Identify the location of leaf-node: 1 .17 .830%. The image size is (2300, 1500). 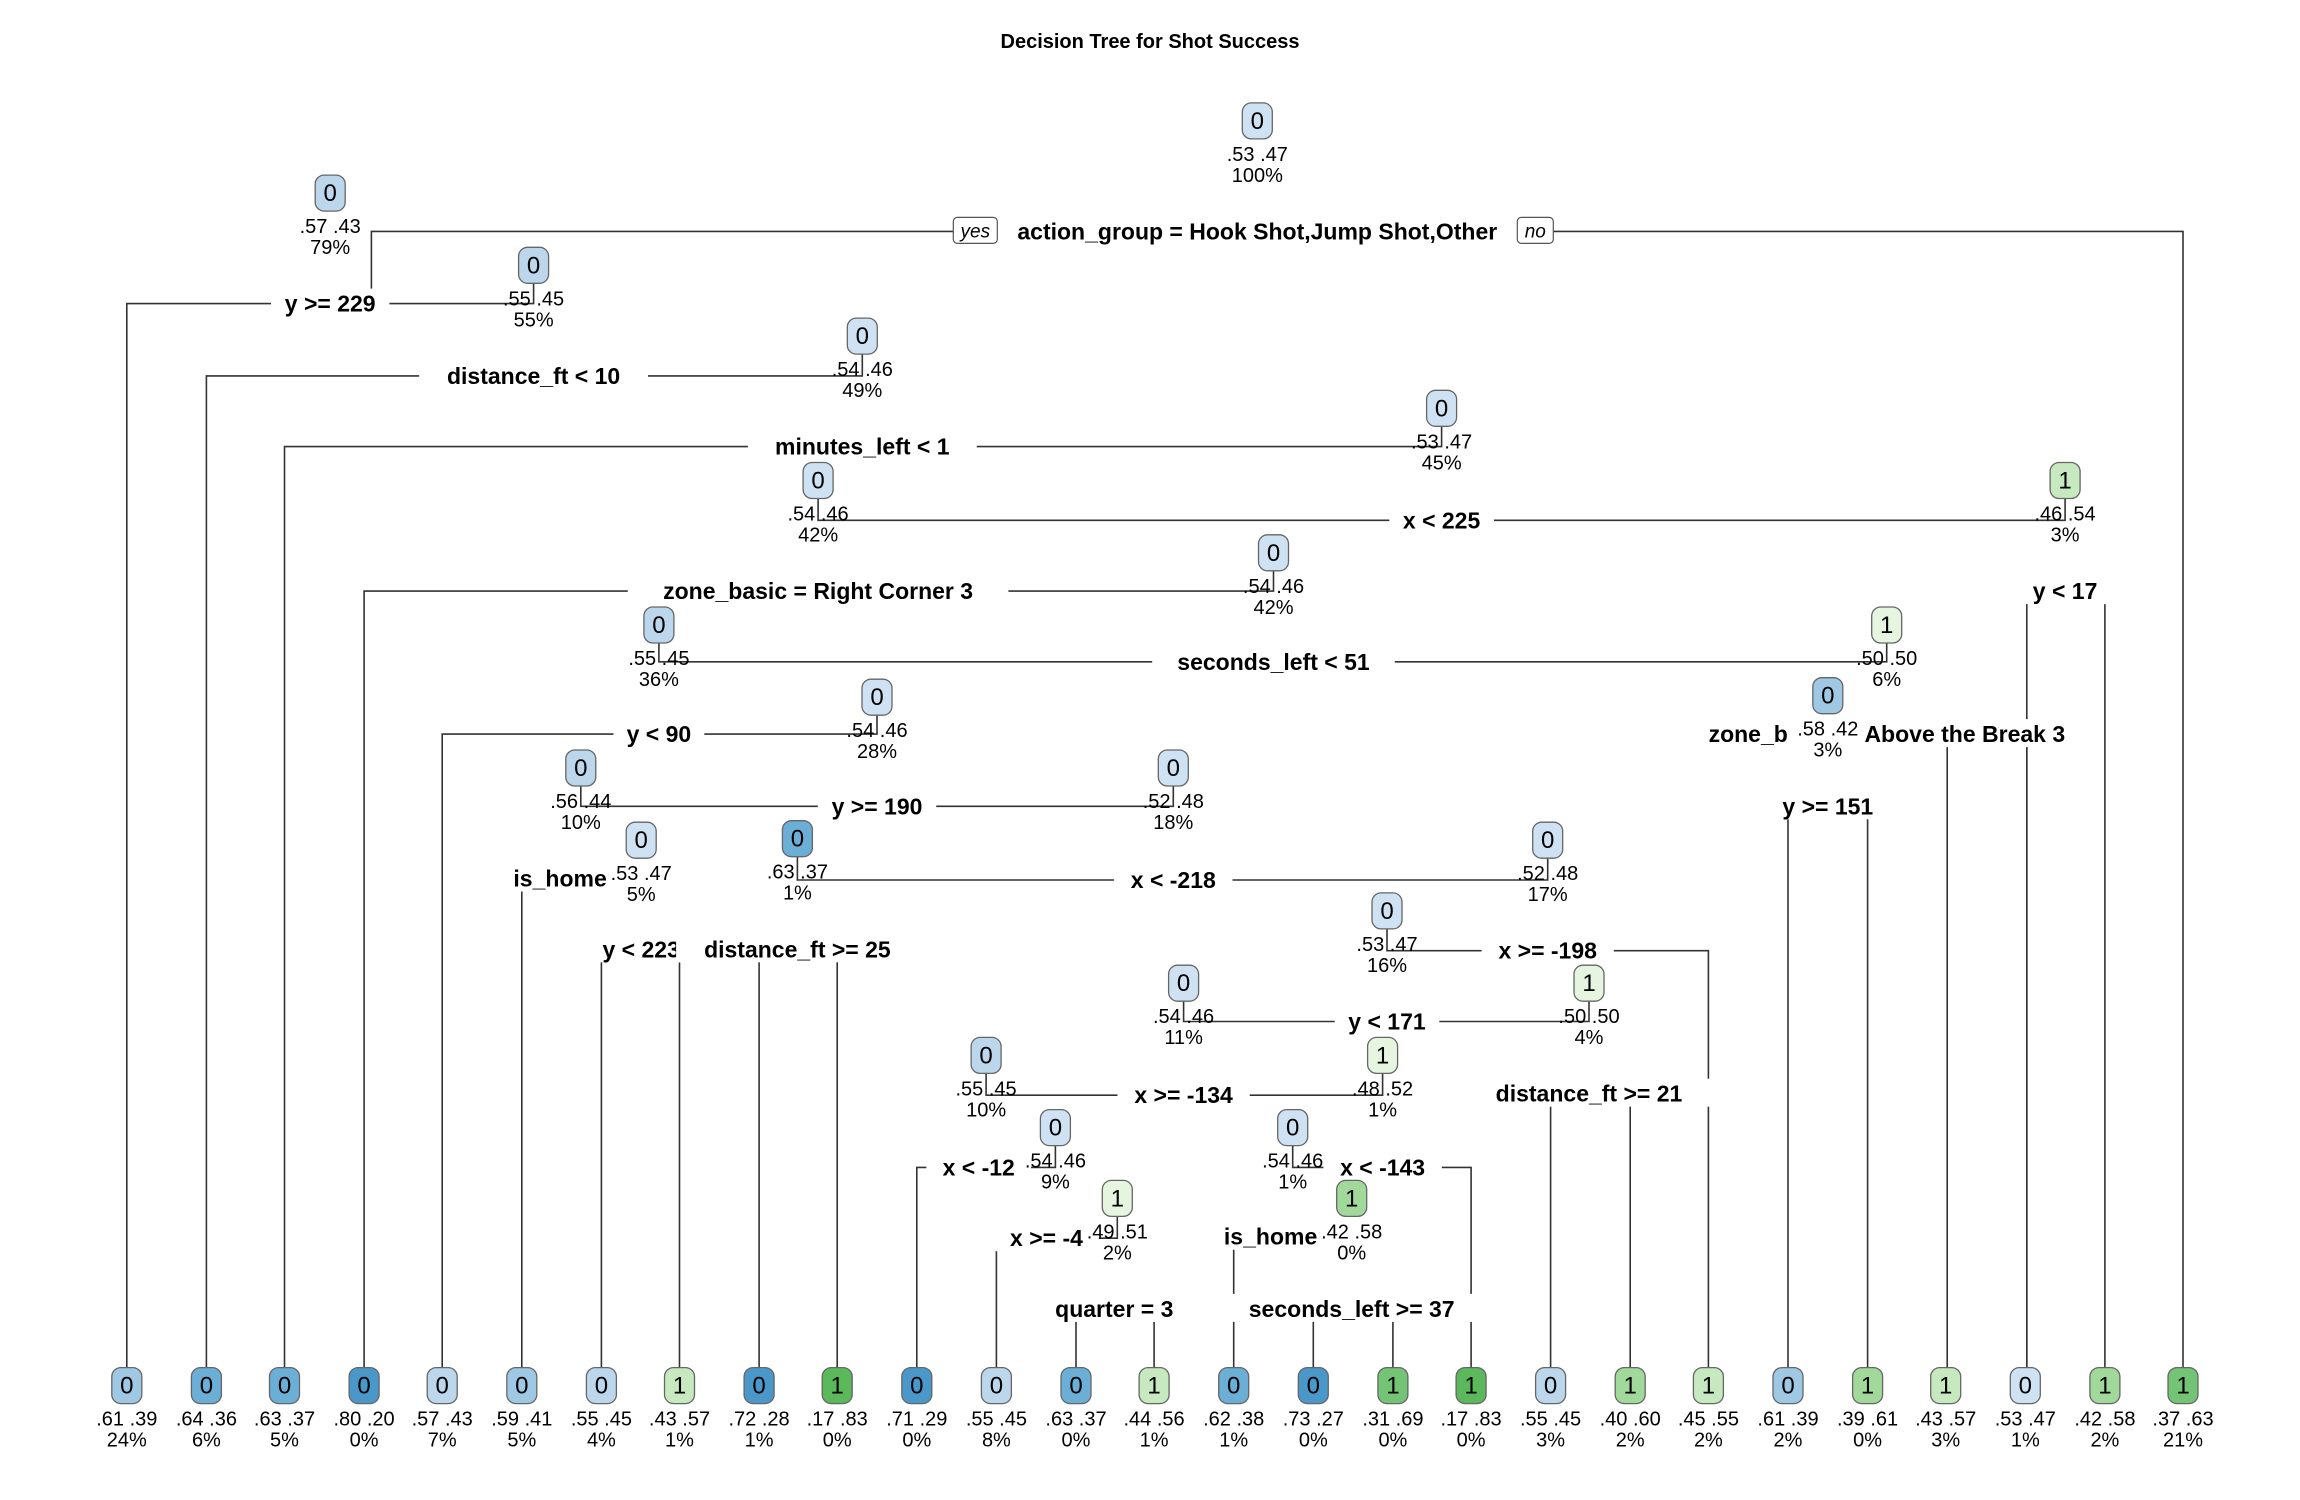
(837, 1409).